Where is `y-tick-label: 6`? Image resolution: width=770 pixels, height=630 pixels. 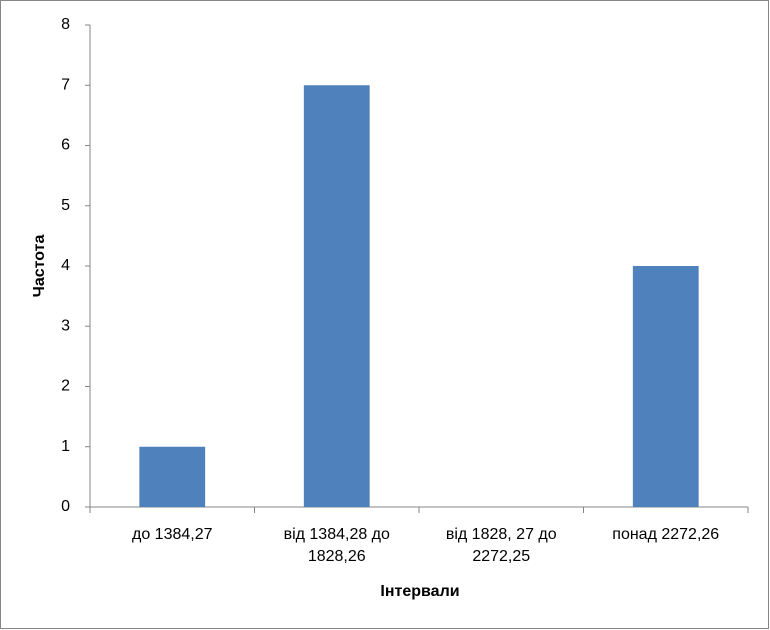
y-tick-label: 6 is located at coordinates (65, 145).